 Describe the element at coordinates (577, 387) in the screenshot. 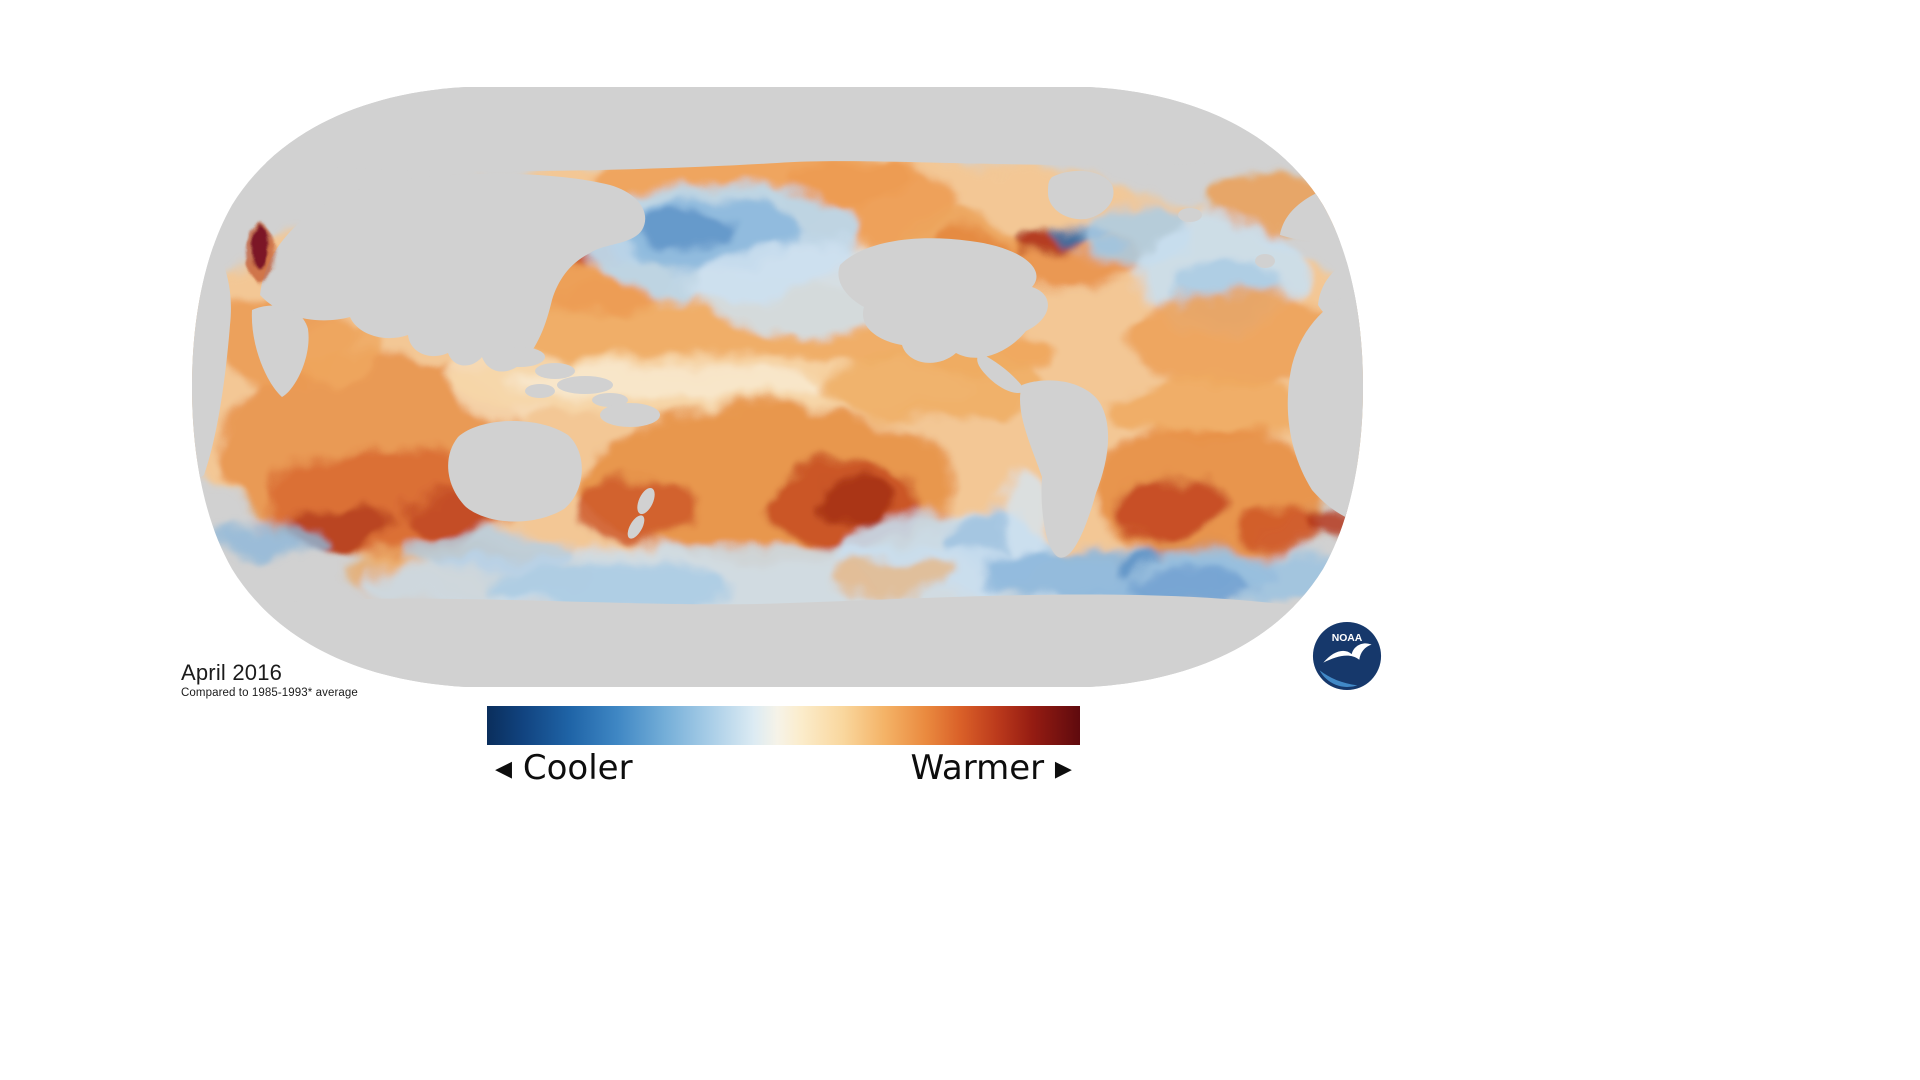

I see `landmass-indonesia` at that location.